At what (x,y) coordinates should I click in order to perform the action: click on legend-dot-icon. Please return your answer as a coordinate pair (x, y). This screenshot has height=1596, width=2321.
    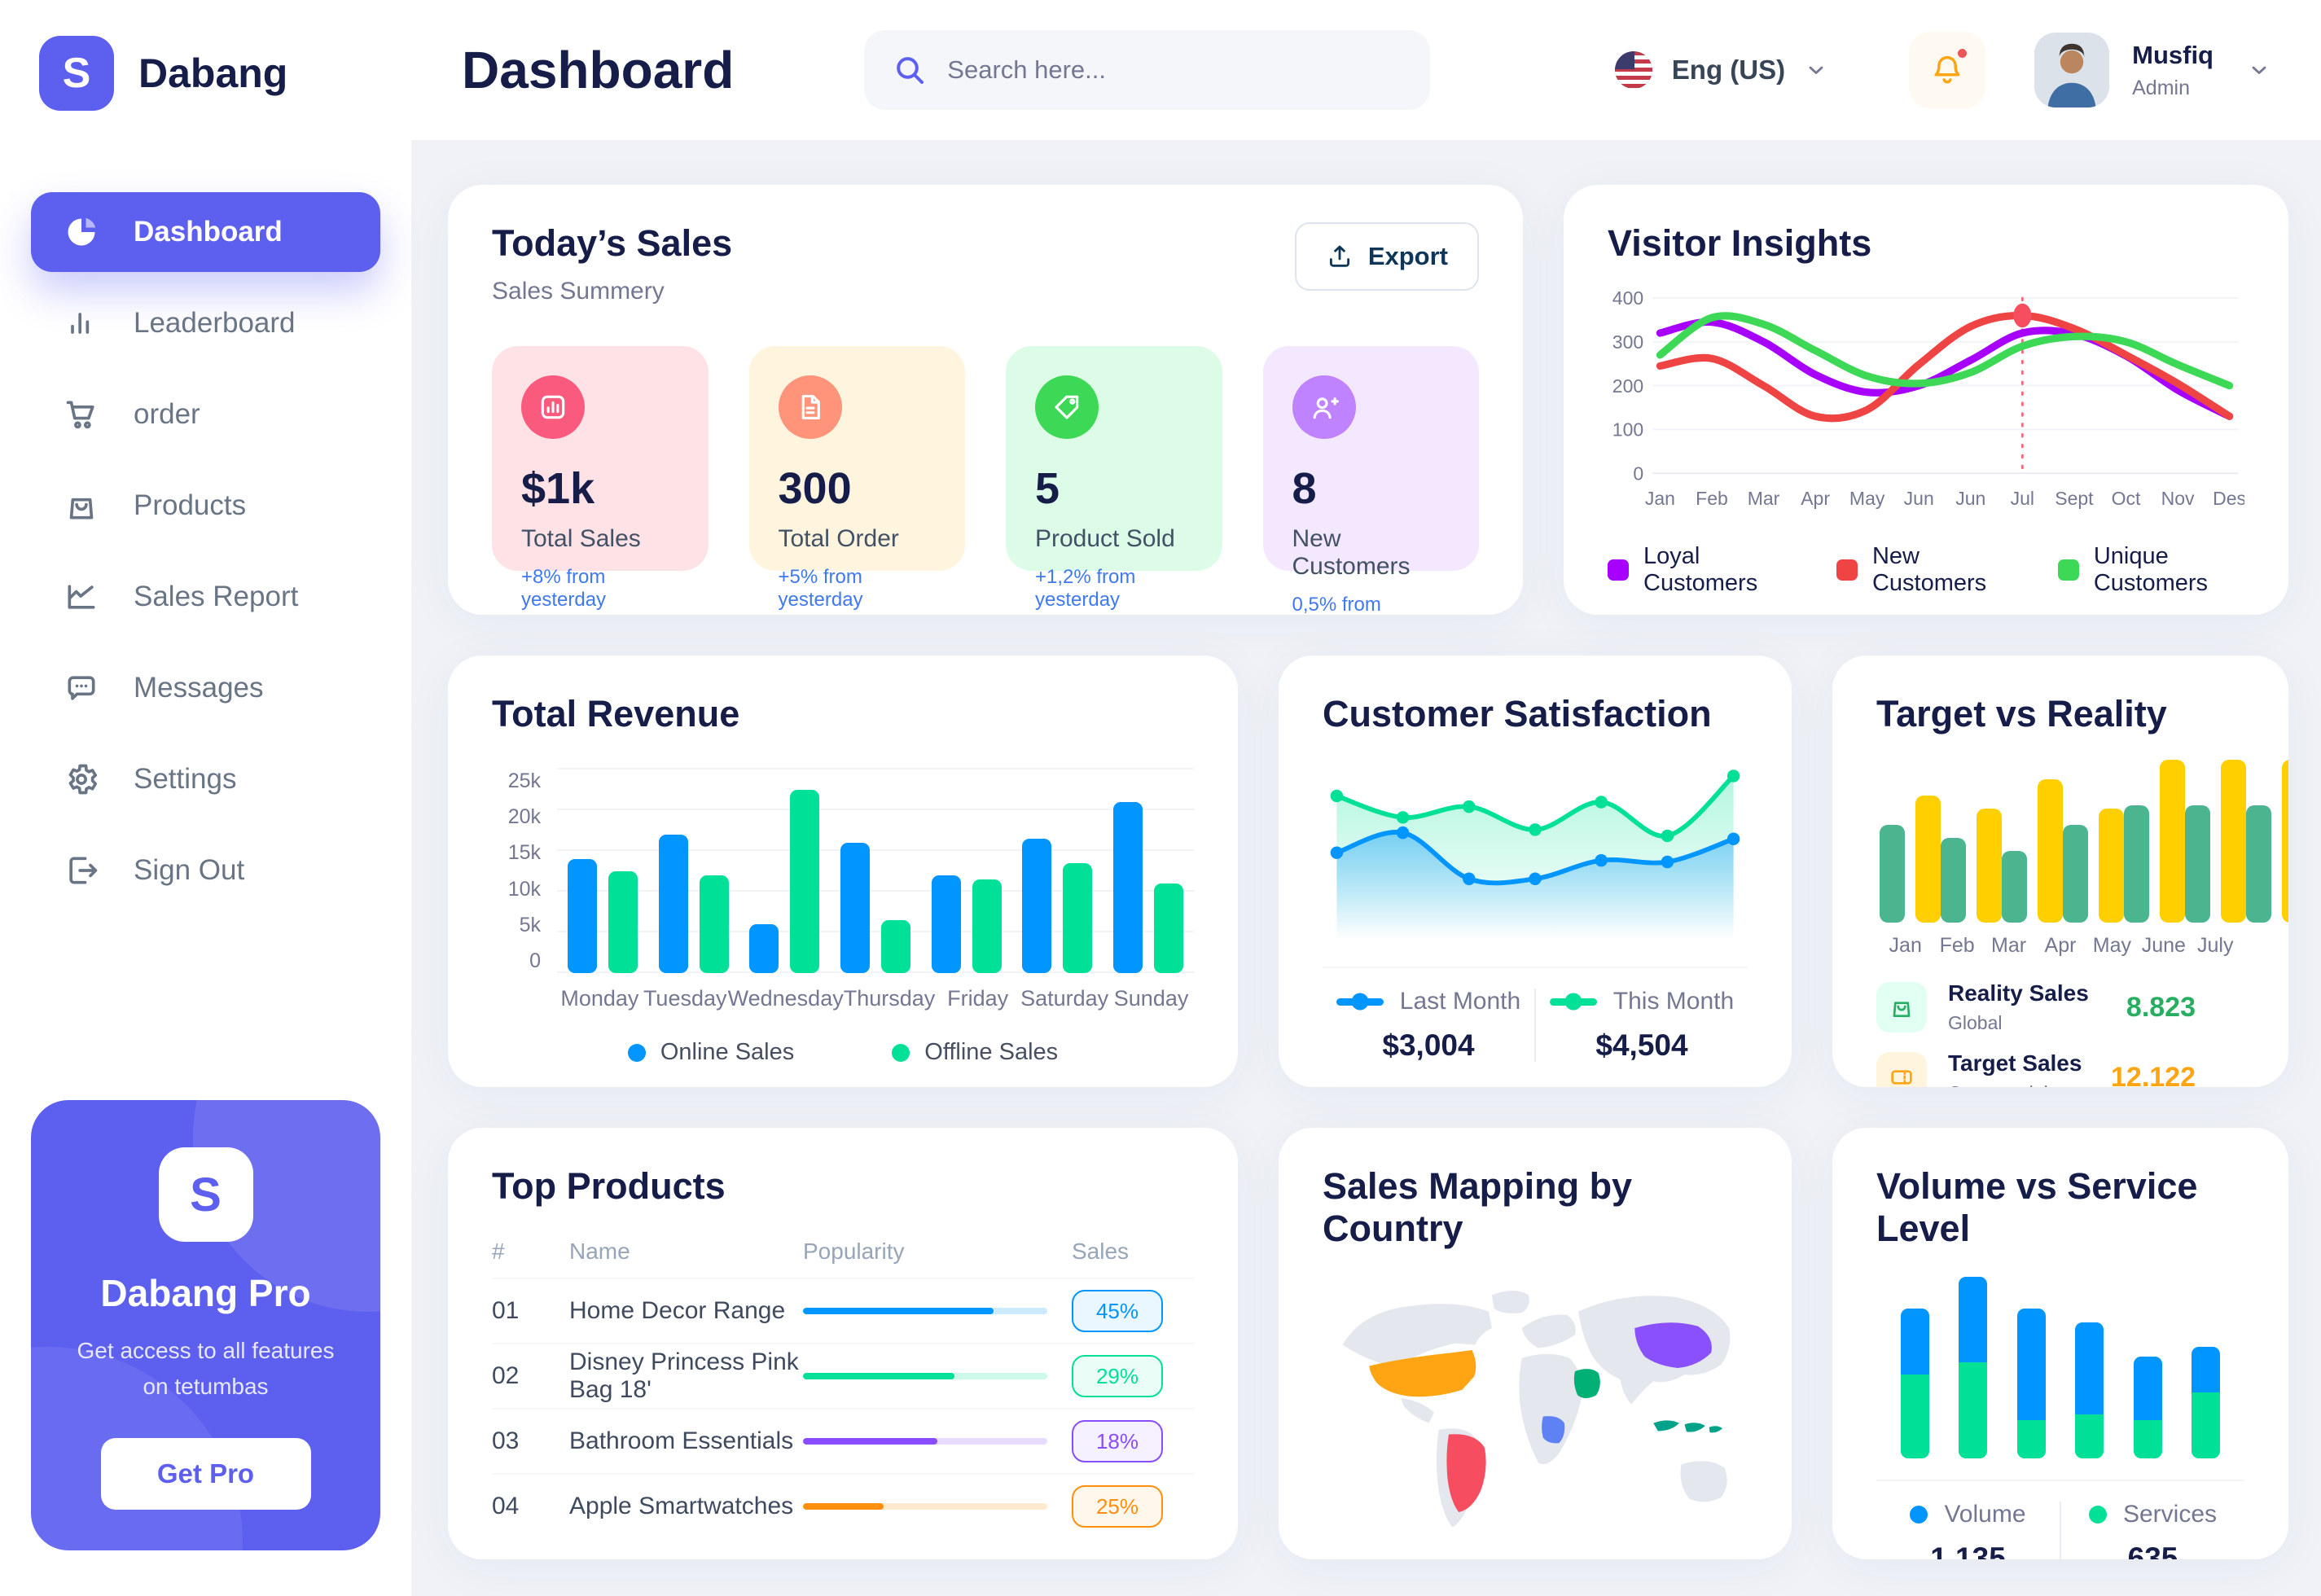
    Looking at the image, I should click on (901, 1052).